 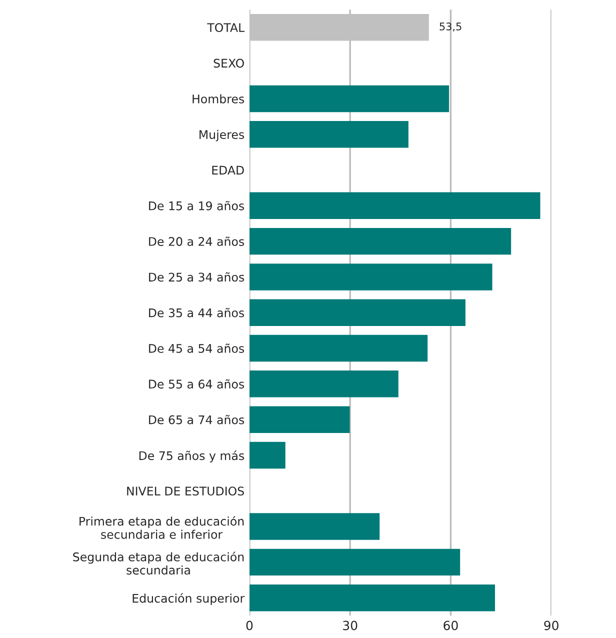 I want to click on y-tick-label: De 65 a 74 años, so click(x=196, y=419).